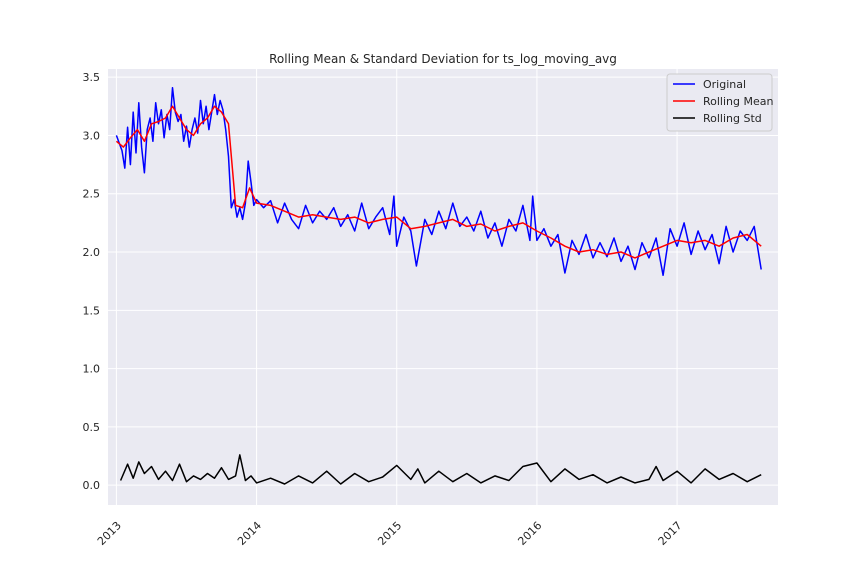 This screenshot has width=864, height=576. What do you see at coordinates (92, 77) in the screenshot?
I see `y-tick-label: 3.5` at bounding box center [92, 77].